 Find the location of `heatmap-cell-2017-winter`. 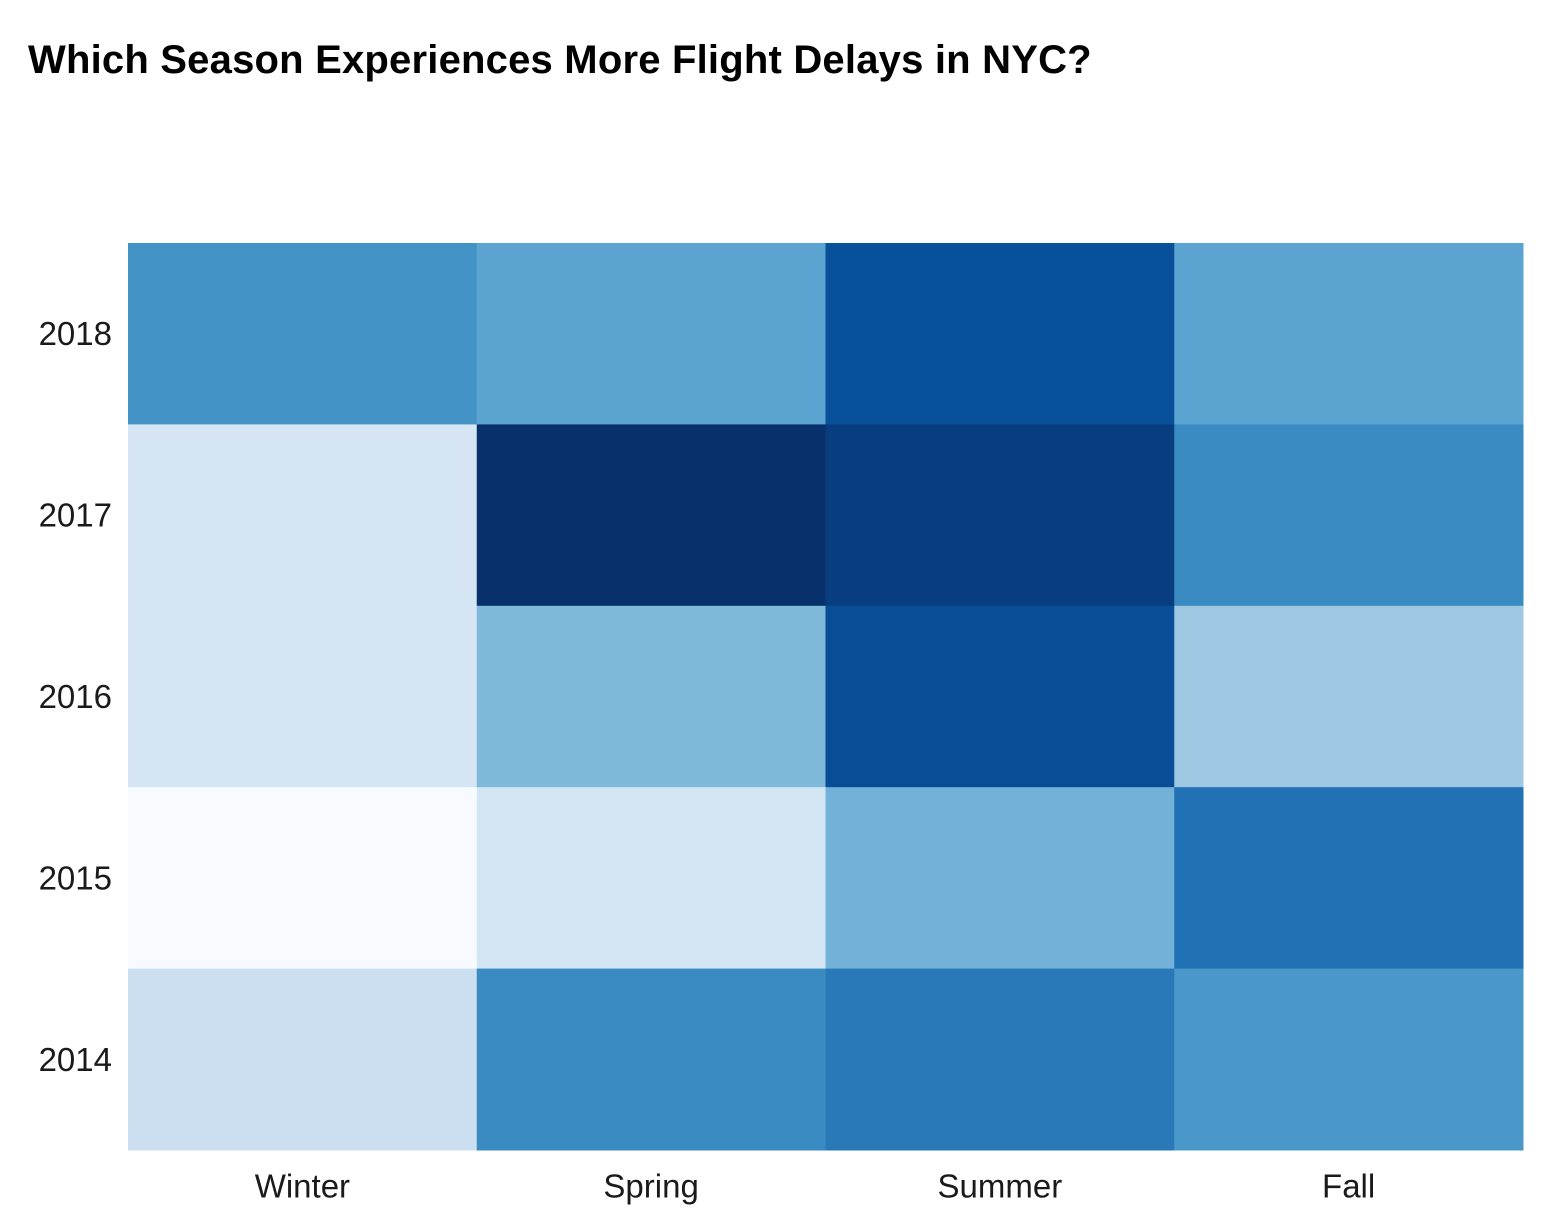

heatmap-cell-2017-winter is located at coordinates (303, 515).